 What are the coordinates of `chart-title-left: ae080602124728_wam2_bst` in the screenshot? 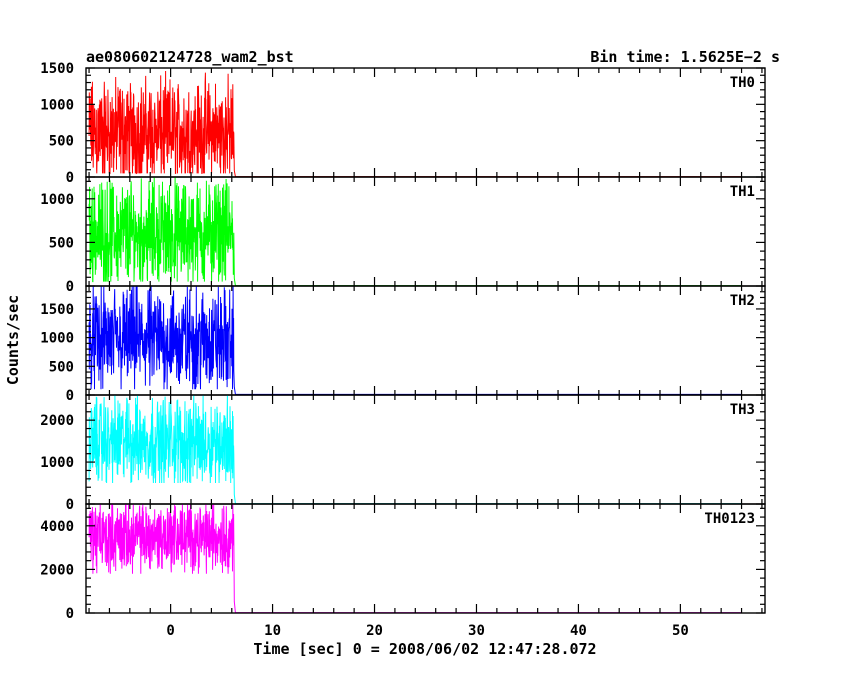 It's located at (190, 57).